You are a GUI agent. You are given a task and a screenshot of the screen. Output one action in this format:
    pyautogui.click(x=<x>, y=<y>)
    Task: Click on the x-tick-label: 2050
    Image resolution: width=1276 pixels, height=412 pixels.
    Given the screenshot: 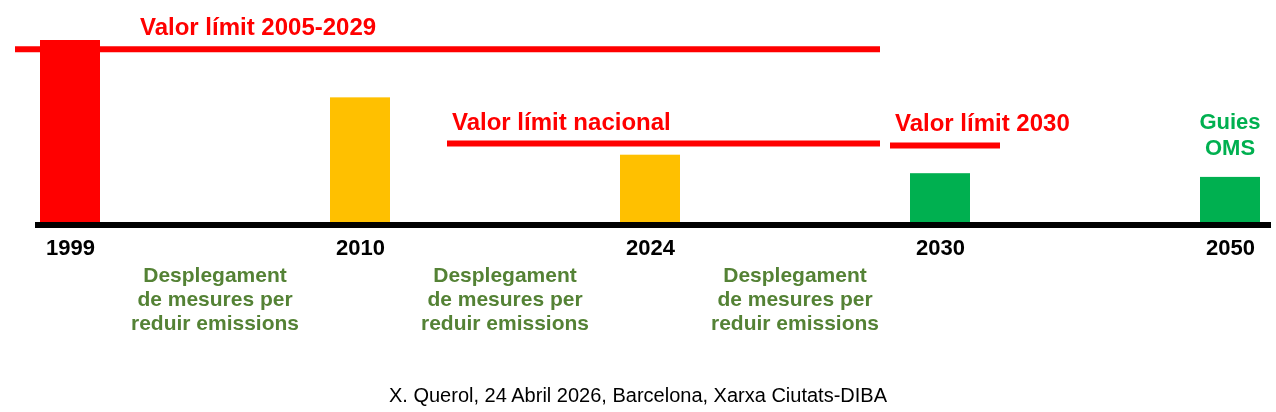 What is the action you would take?
    pyautogui.click(x=1230, y=247)
    